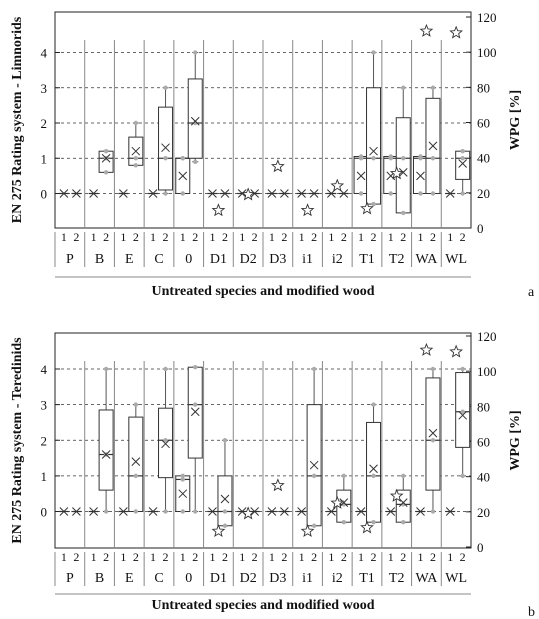 This screenshot has height=619, width=539. What do you see at coordinates (483, 123) in the screenshot?
I see `right-tick-label: 60` at bounding box center [483, 123].